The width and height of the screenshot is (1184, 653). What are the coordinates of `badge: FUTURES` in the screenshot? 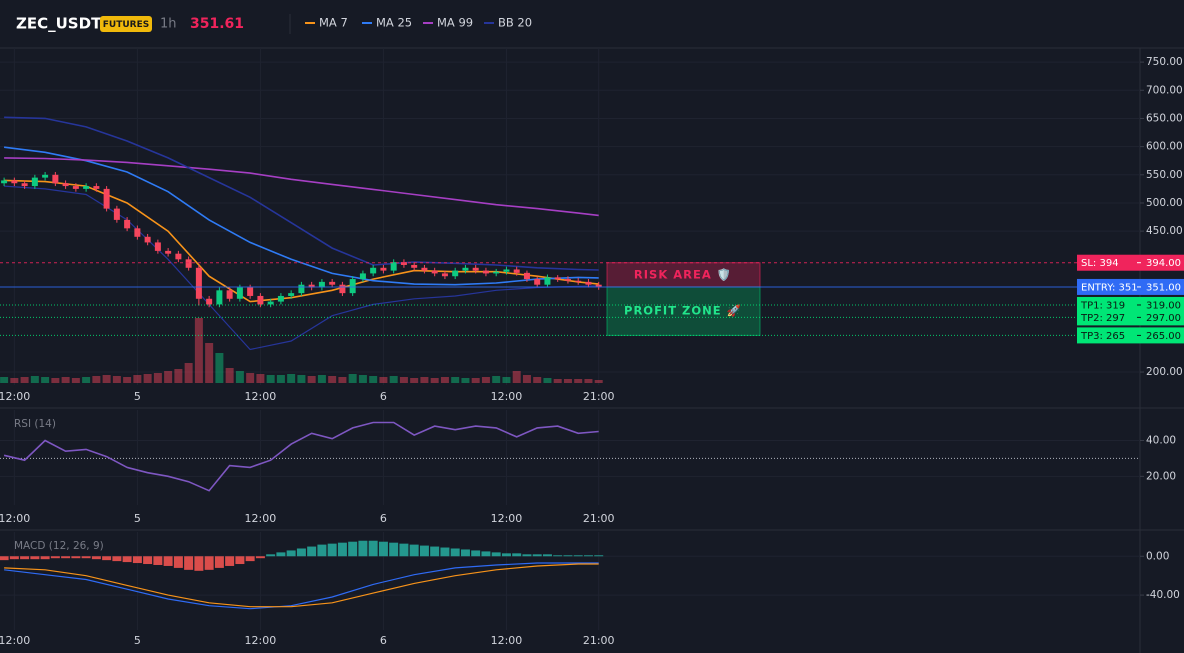 It's located at (126, 25).